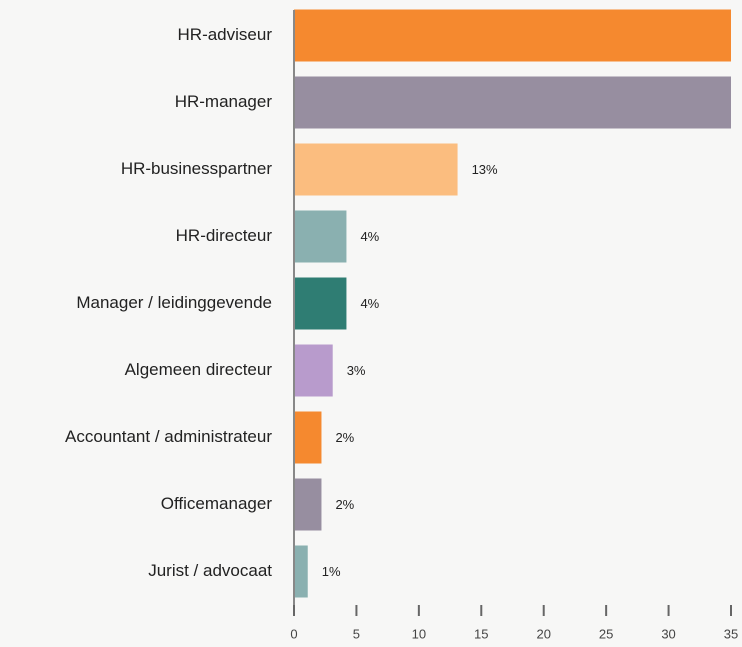 Image resolution: width=742 pixels, height=647 pixels. What do you see at coordinates (356, 633) in the screenshot?
I see `x-tick-label: 5` at bounding box center [356, 633].